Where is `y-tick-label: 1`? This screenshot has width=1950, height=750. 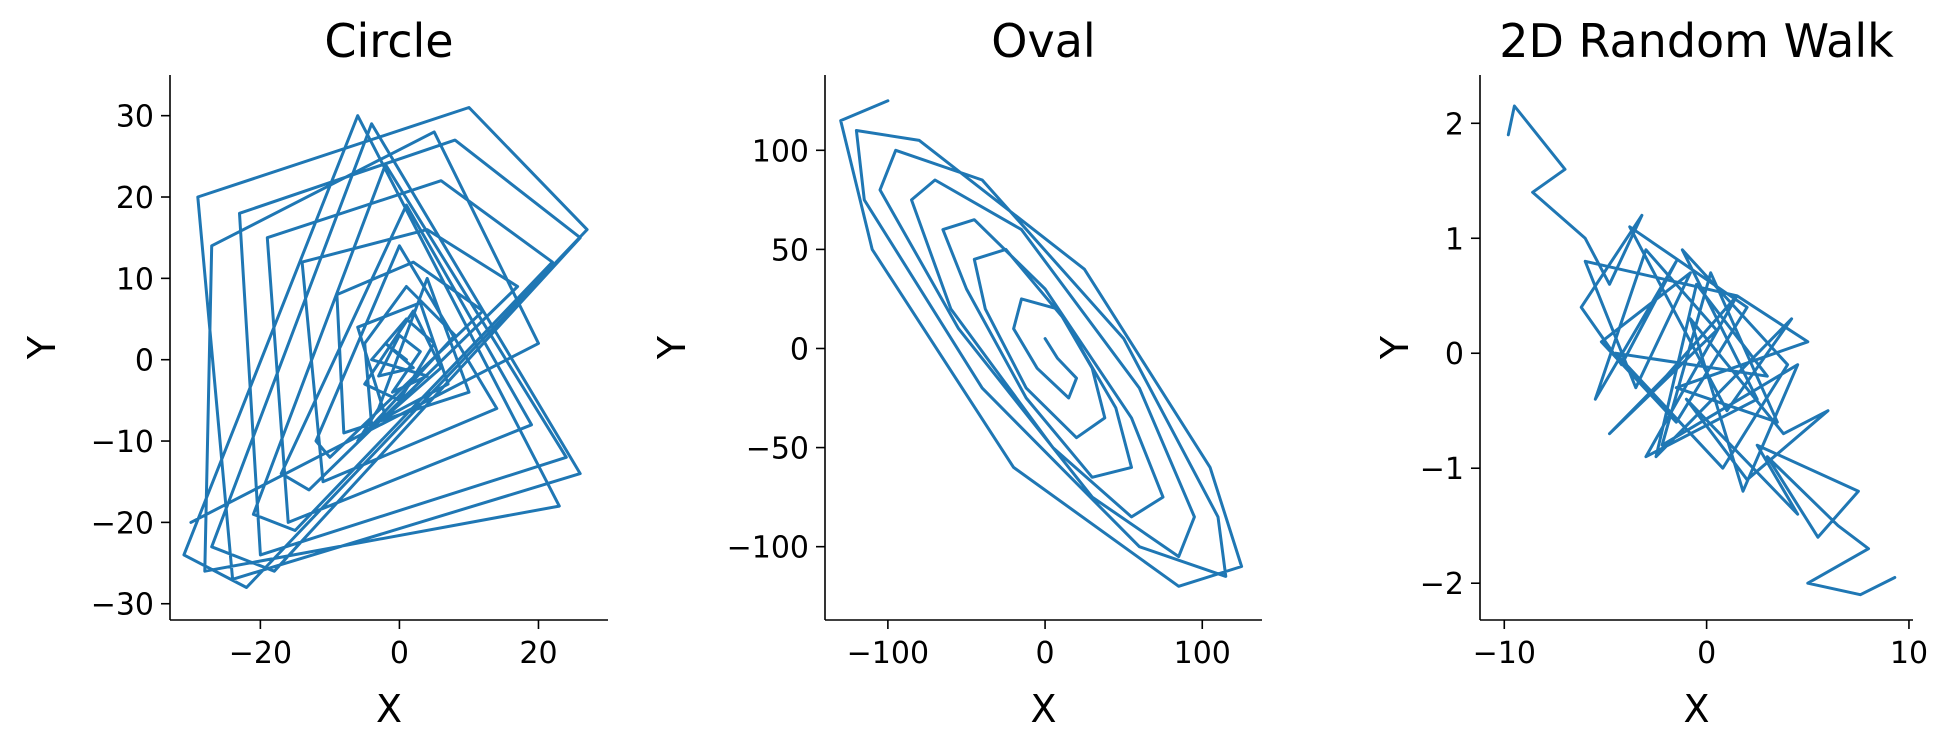 y-tick-label: 1 is located at coordinates (1454, 239).